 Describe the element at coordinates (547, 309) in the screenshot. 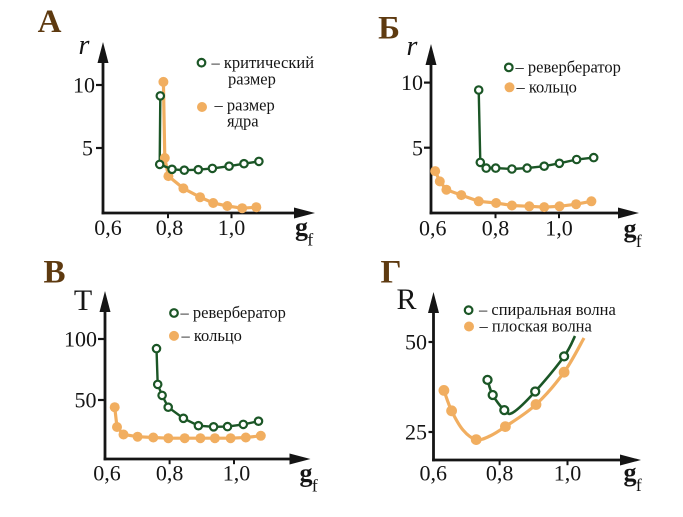

I see `svg-text: – спиральная волна` at that location.